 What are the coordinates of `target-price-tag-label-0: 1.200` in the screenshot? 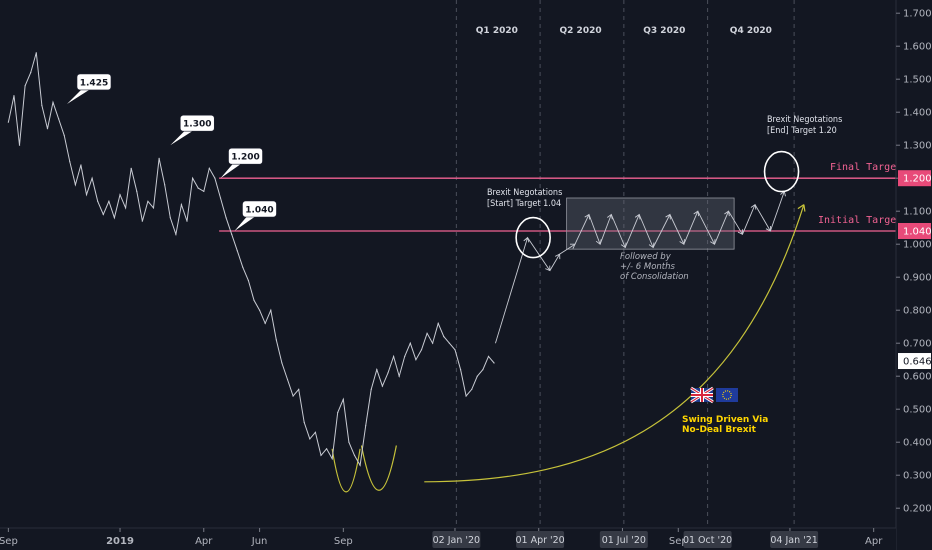 It's located at (917, 179).